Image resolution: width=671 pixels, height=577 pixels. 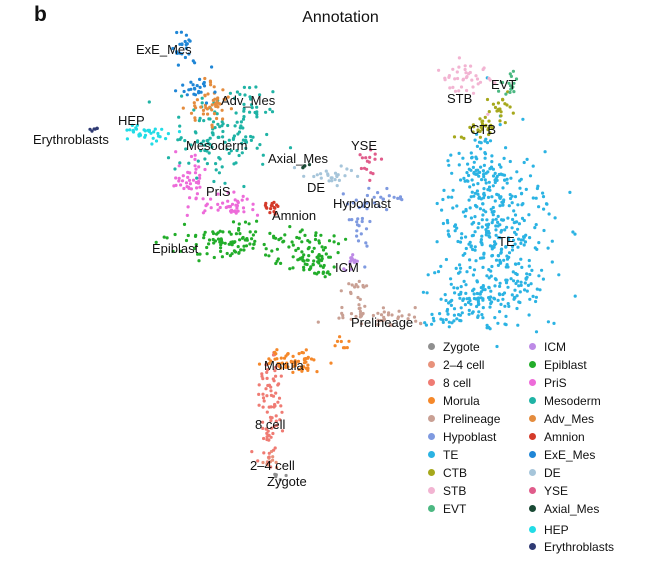 What do you see at coordinates (455, 509) in the screenshot?
I see `legend-label: EVT` at bounding box center [455, 509].